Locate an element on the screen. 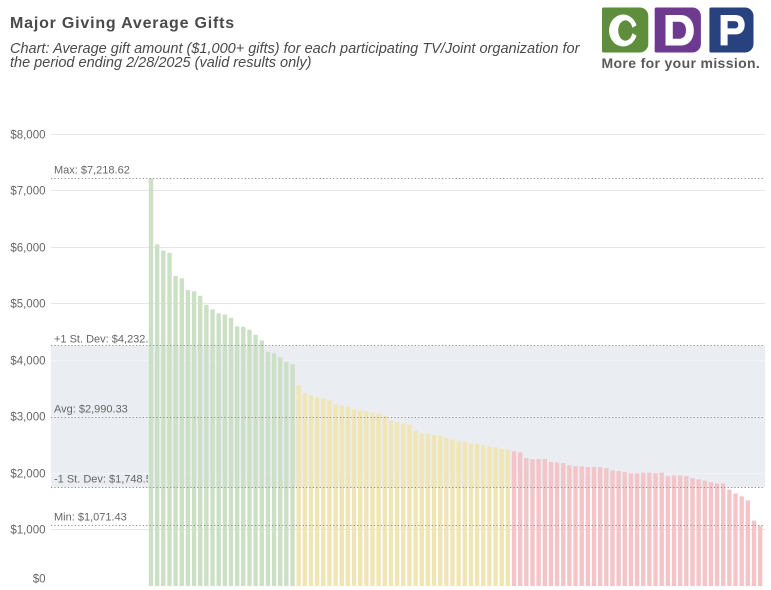  svg-text: $0 is located at coordinates (39, 579).